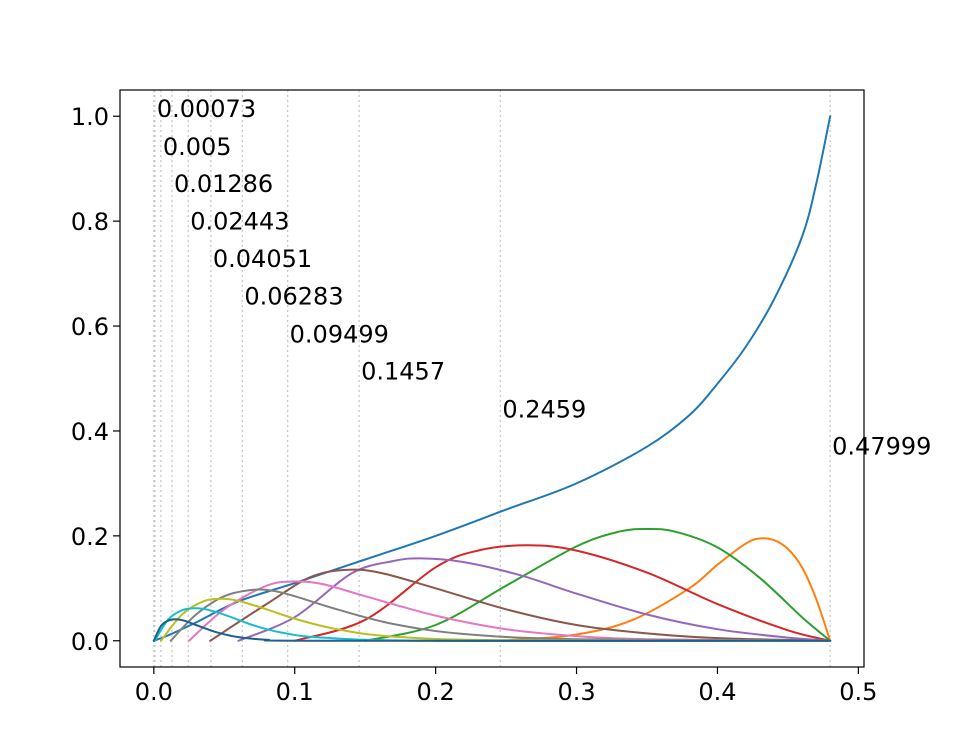  I want to click on annotation-label: 0.09499, so click(339, 334).